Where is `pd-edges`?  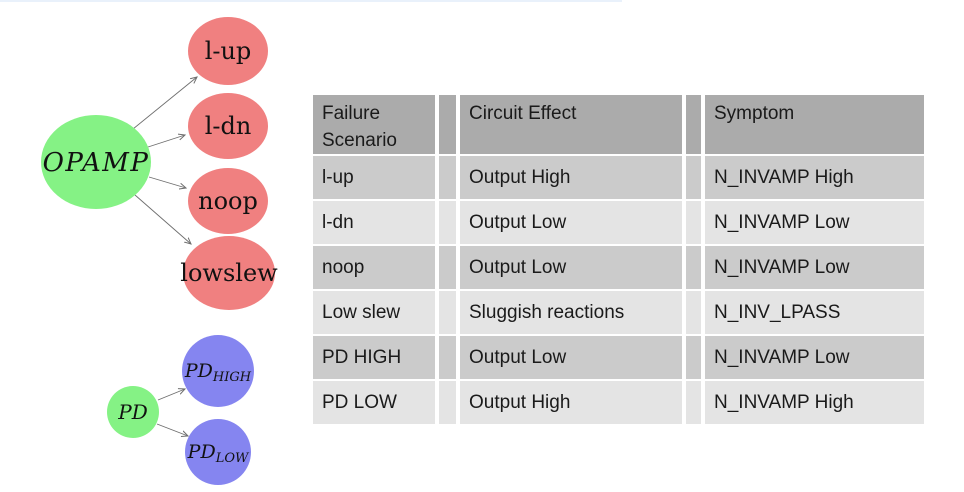 pd-edges is located at coordinates (172, 412).